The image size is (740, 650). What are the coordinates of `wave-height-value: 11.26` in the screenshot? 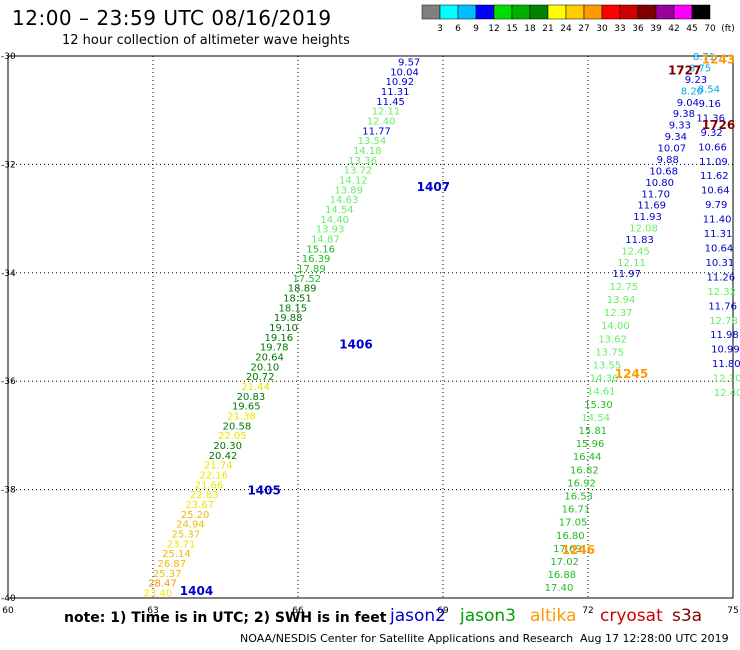 It's located at (720, 277).